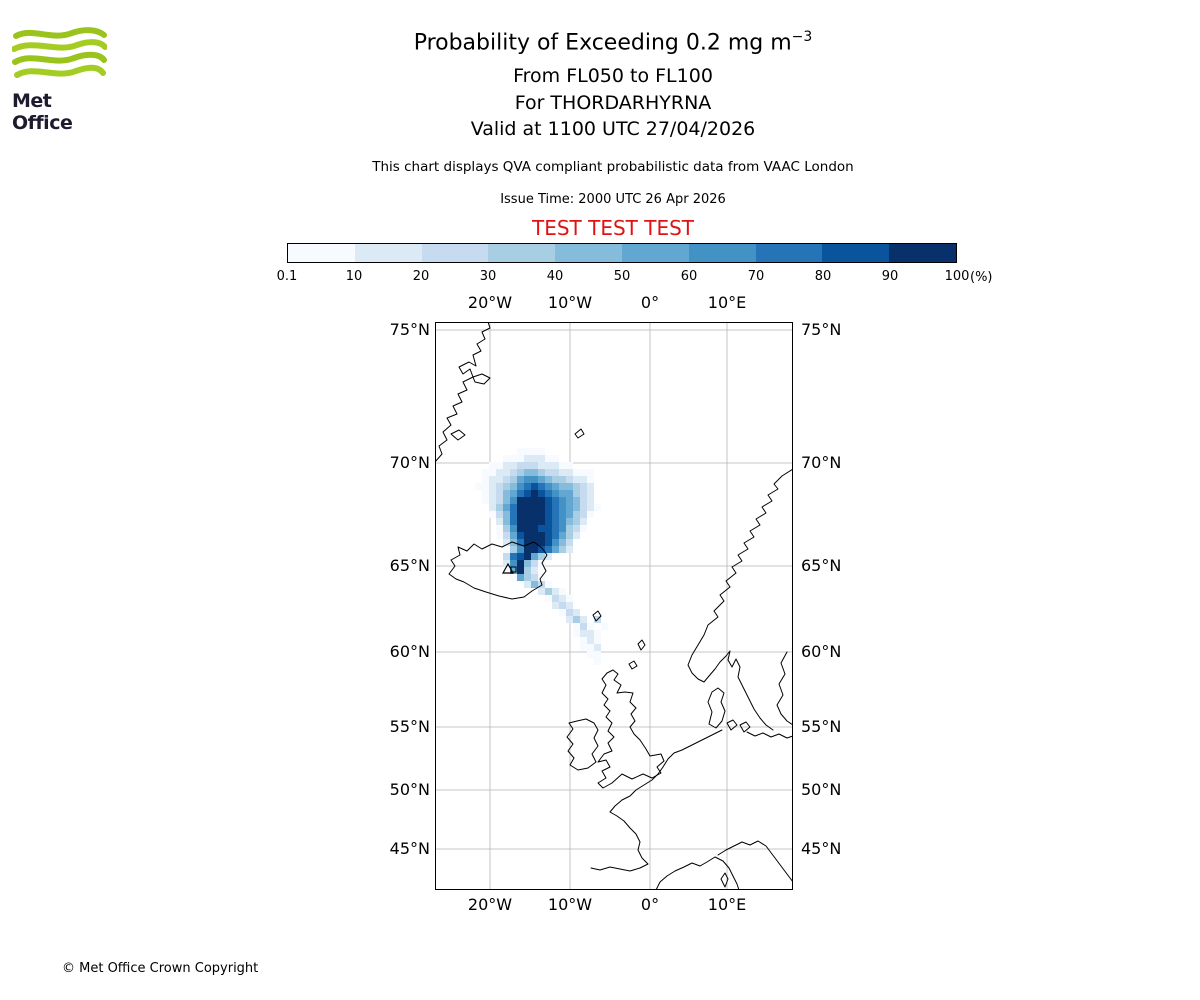 This screenshot has width=1200, height=1000. What do you see at coordinates (409, 726) in the screenshot?
I see `lat-label-left: 55°N` at bounding box center [409, 726].